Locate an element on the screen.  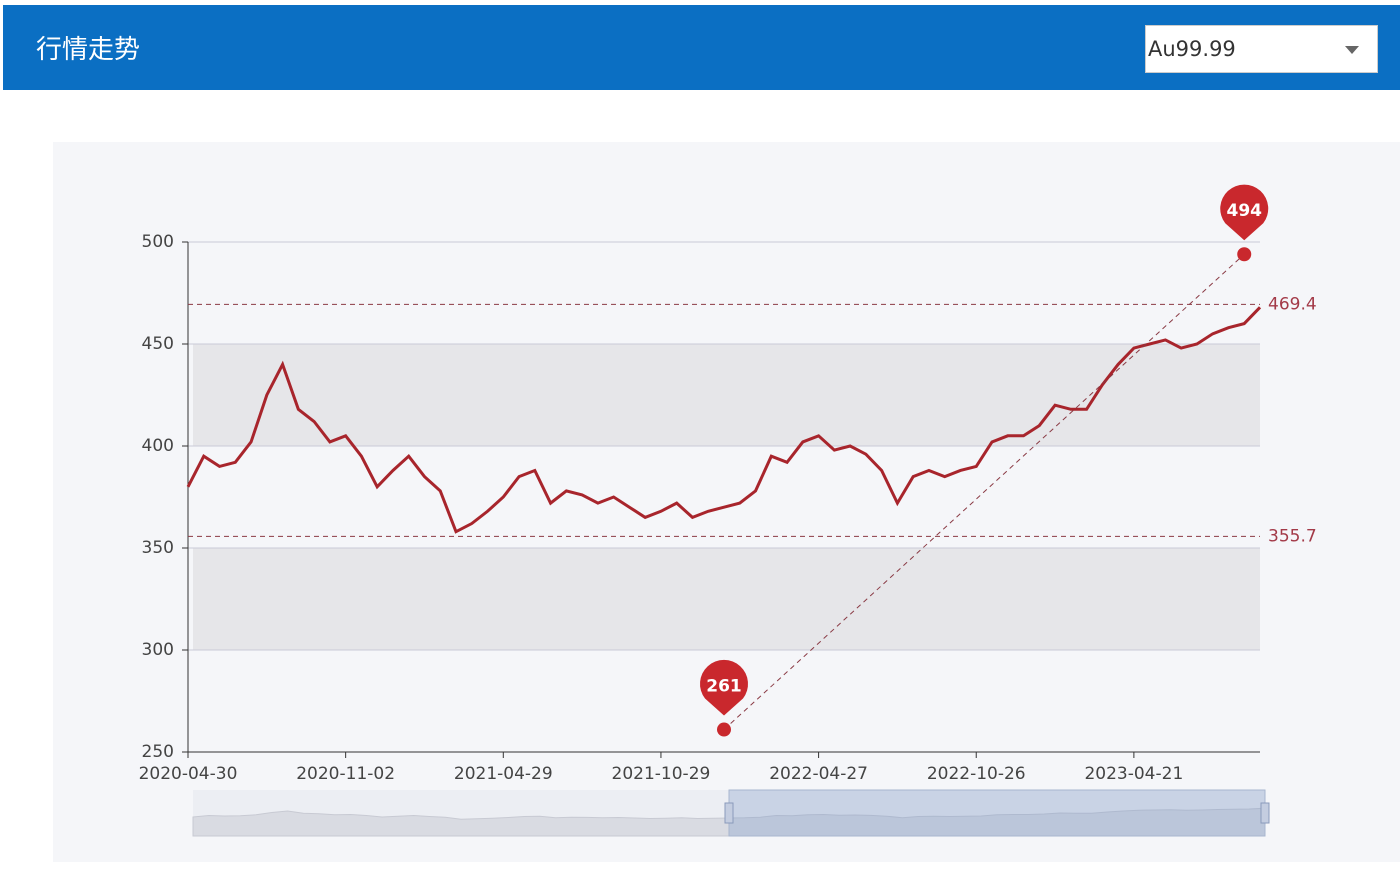
x-tick-label: 2020-11-02 is located at coordinates (345, 774).